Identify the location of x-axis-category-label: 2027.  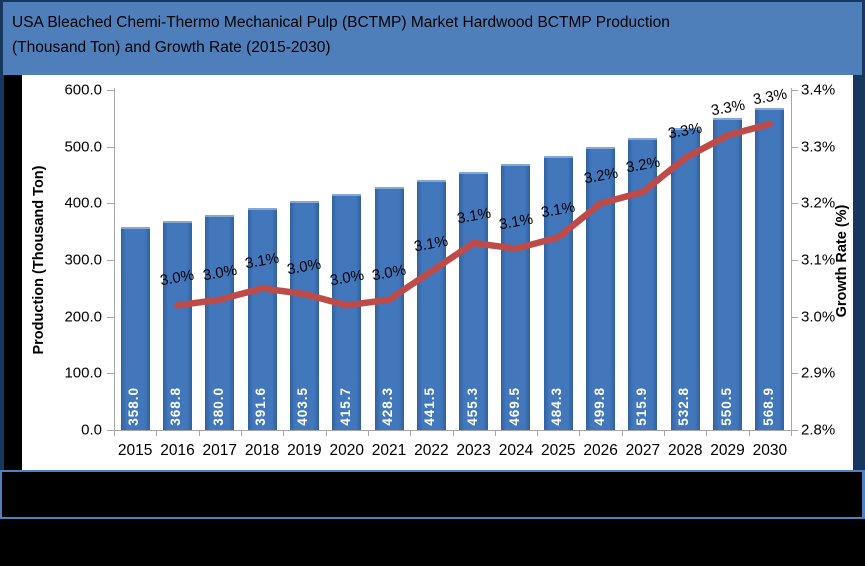
(643, 450).